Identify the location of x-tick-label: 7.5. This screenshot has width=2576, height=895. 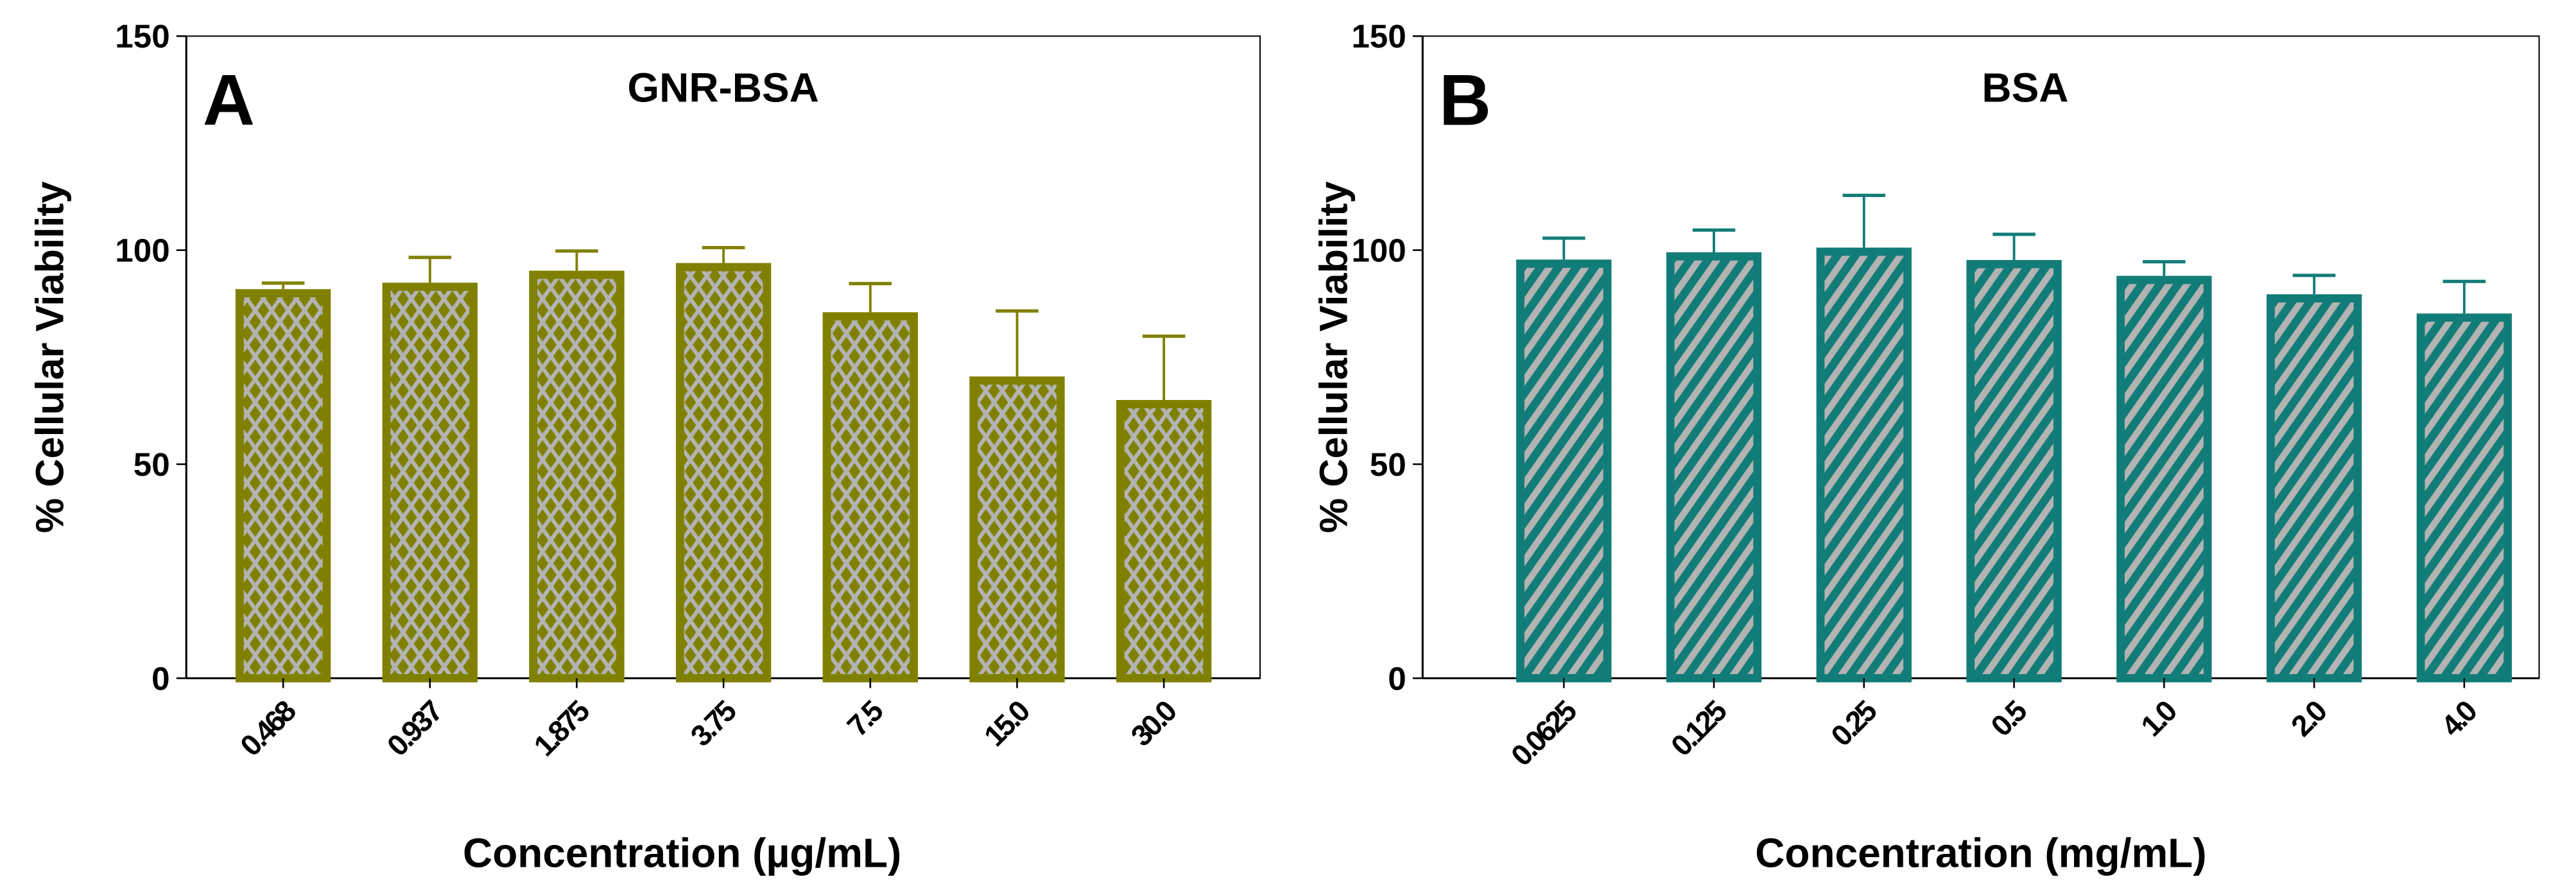
(864, 719).